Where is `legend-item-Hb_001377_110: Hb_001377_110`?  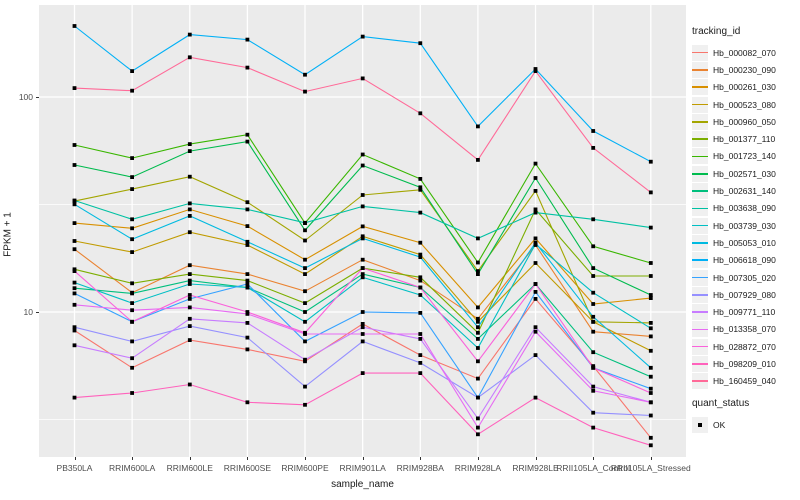
legend-item-Hb_001377_110: Hb_001377_110 is located at coordinates (745, 139).